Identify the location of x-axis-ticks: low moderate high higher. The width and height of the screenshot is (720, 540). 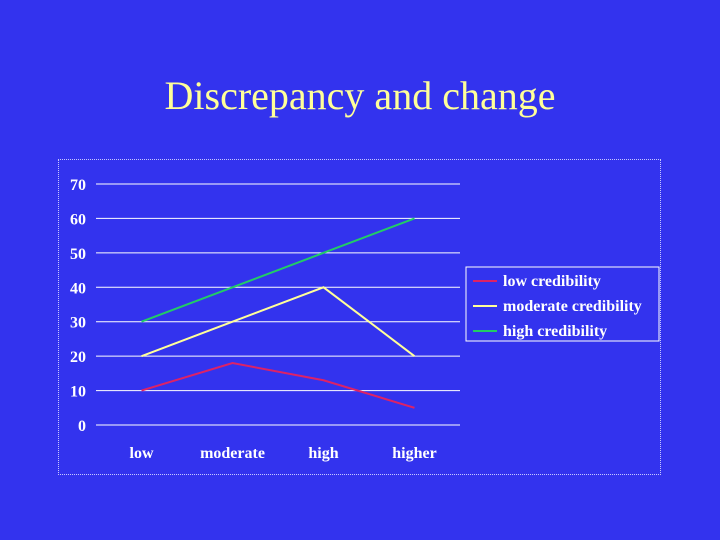
(283, 453).